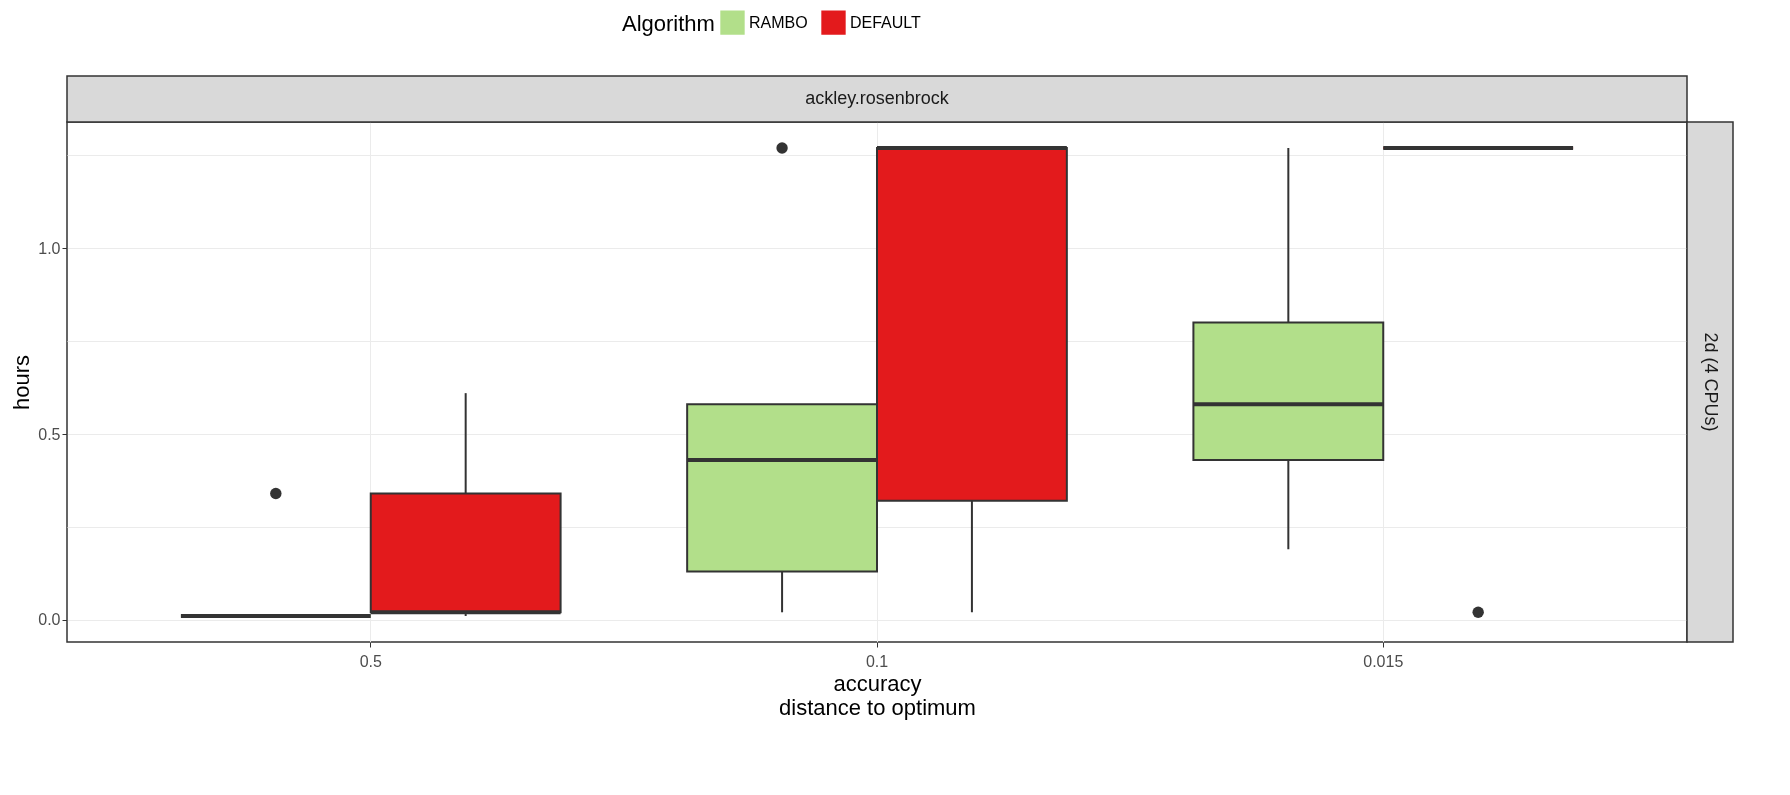 The width and height of the screenshot is (1790, 795). What do you see at coordinates (49, 620) in the screenshot?
I see `y-tick-label: 0.0` at bounding box center [49, 620].